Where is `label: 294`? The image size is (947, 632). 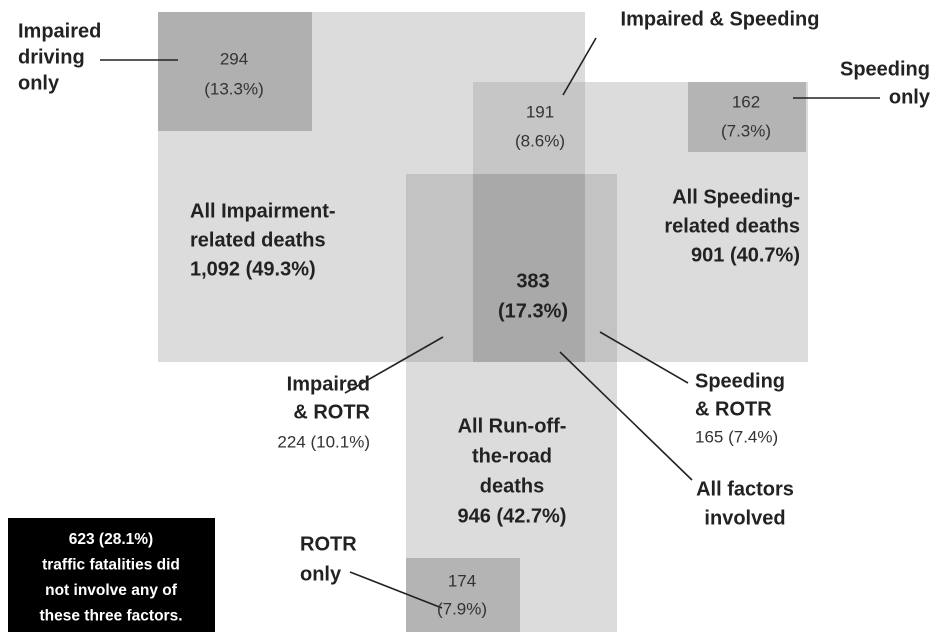
label: 294 is located at coordinates (234, 58).